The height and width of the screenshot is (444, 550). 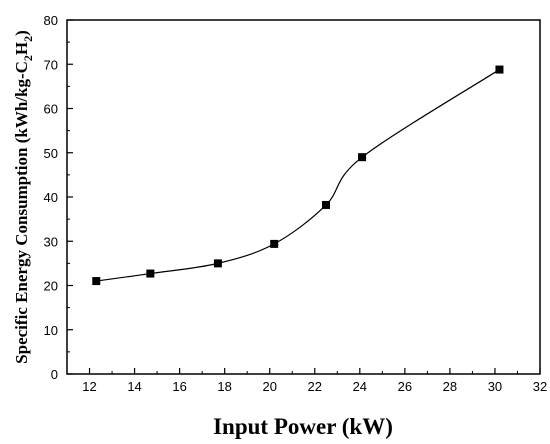 I want to click on y-tick-label: 70, so click(x=51, y=64).